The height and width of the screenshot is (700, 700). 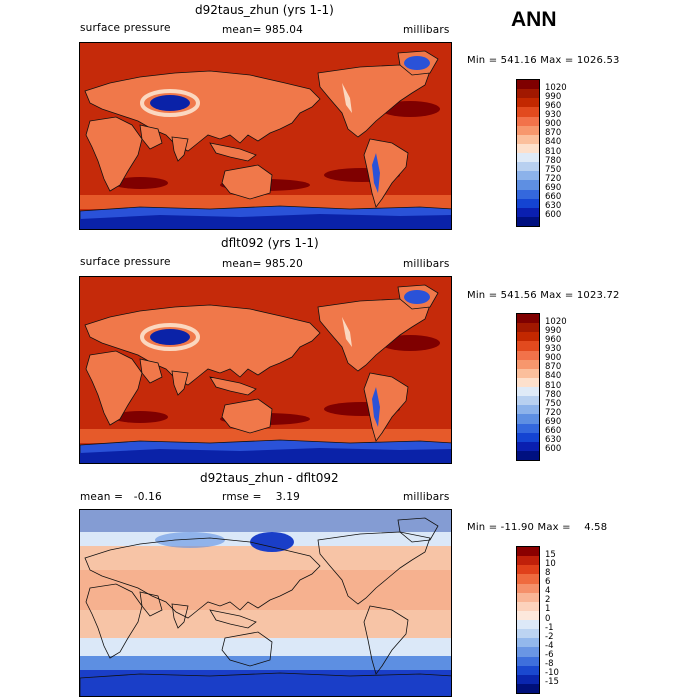 What do you see at coordinates (265, 136) in the screenshot?
I see `panel-1-map` at bounding box center [265, 136].